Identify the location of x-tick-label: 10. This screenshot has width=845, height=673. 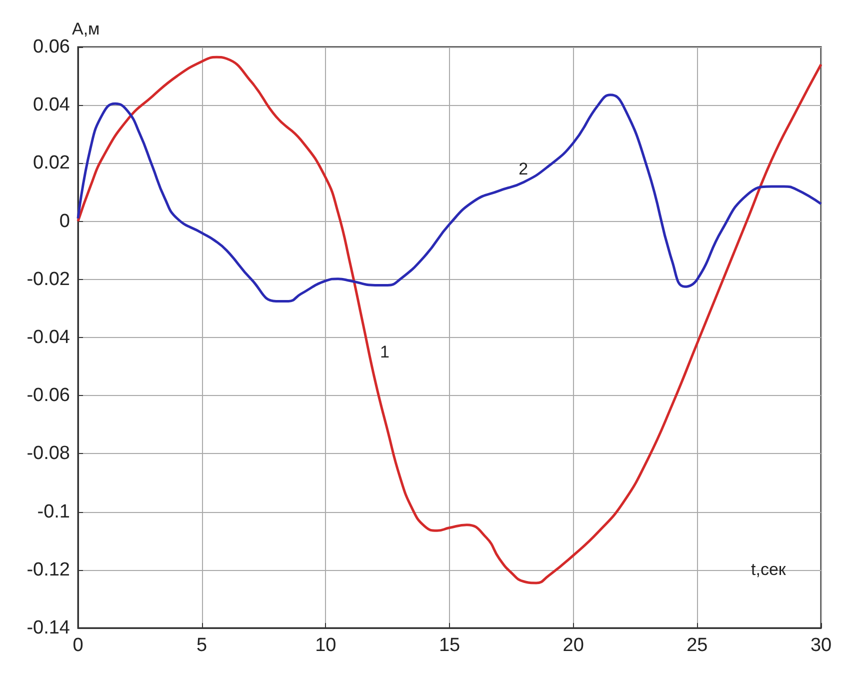
(325, 645).